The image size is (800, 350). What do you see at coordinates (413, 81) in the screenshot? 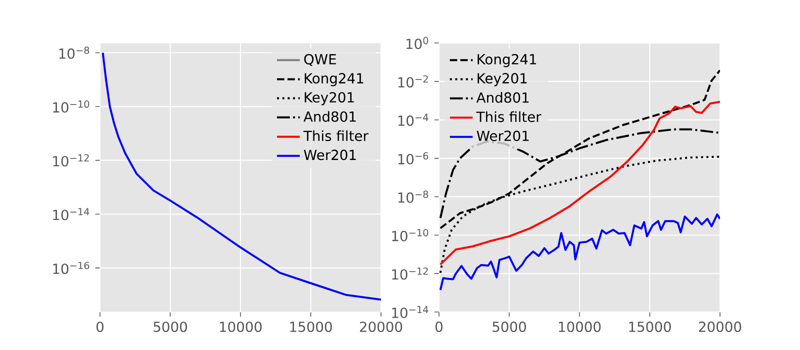
I see `y-tick-label: 10$^{−2}$` at bounding box center [413, 81].